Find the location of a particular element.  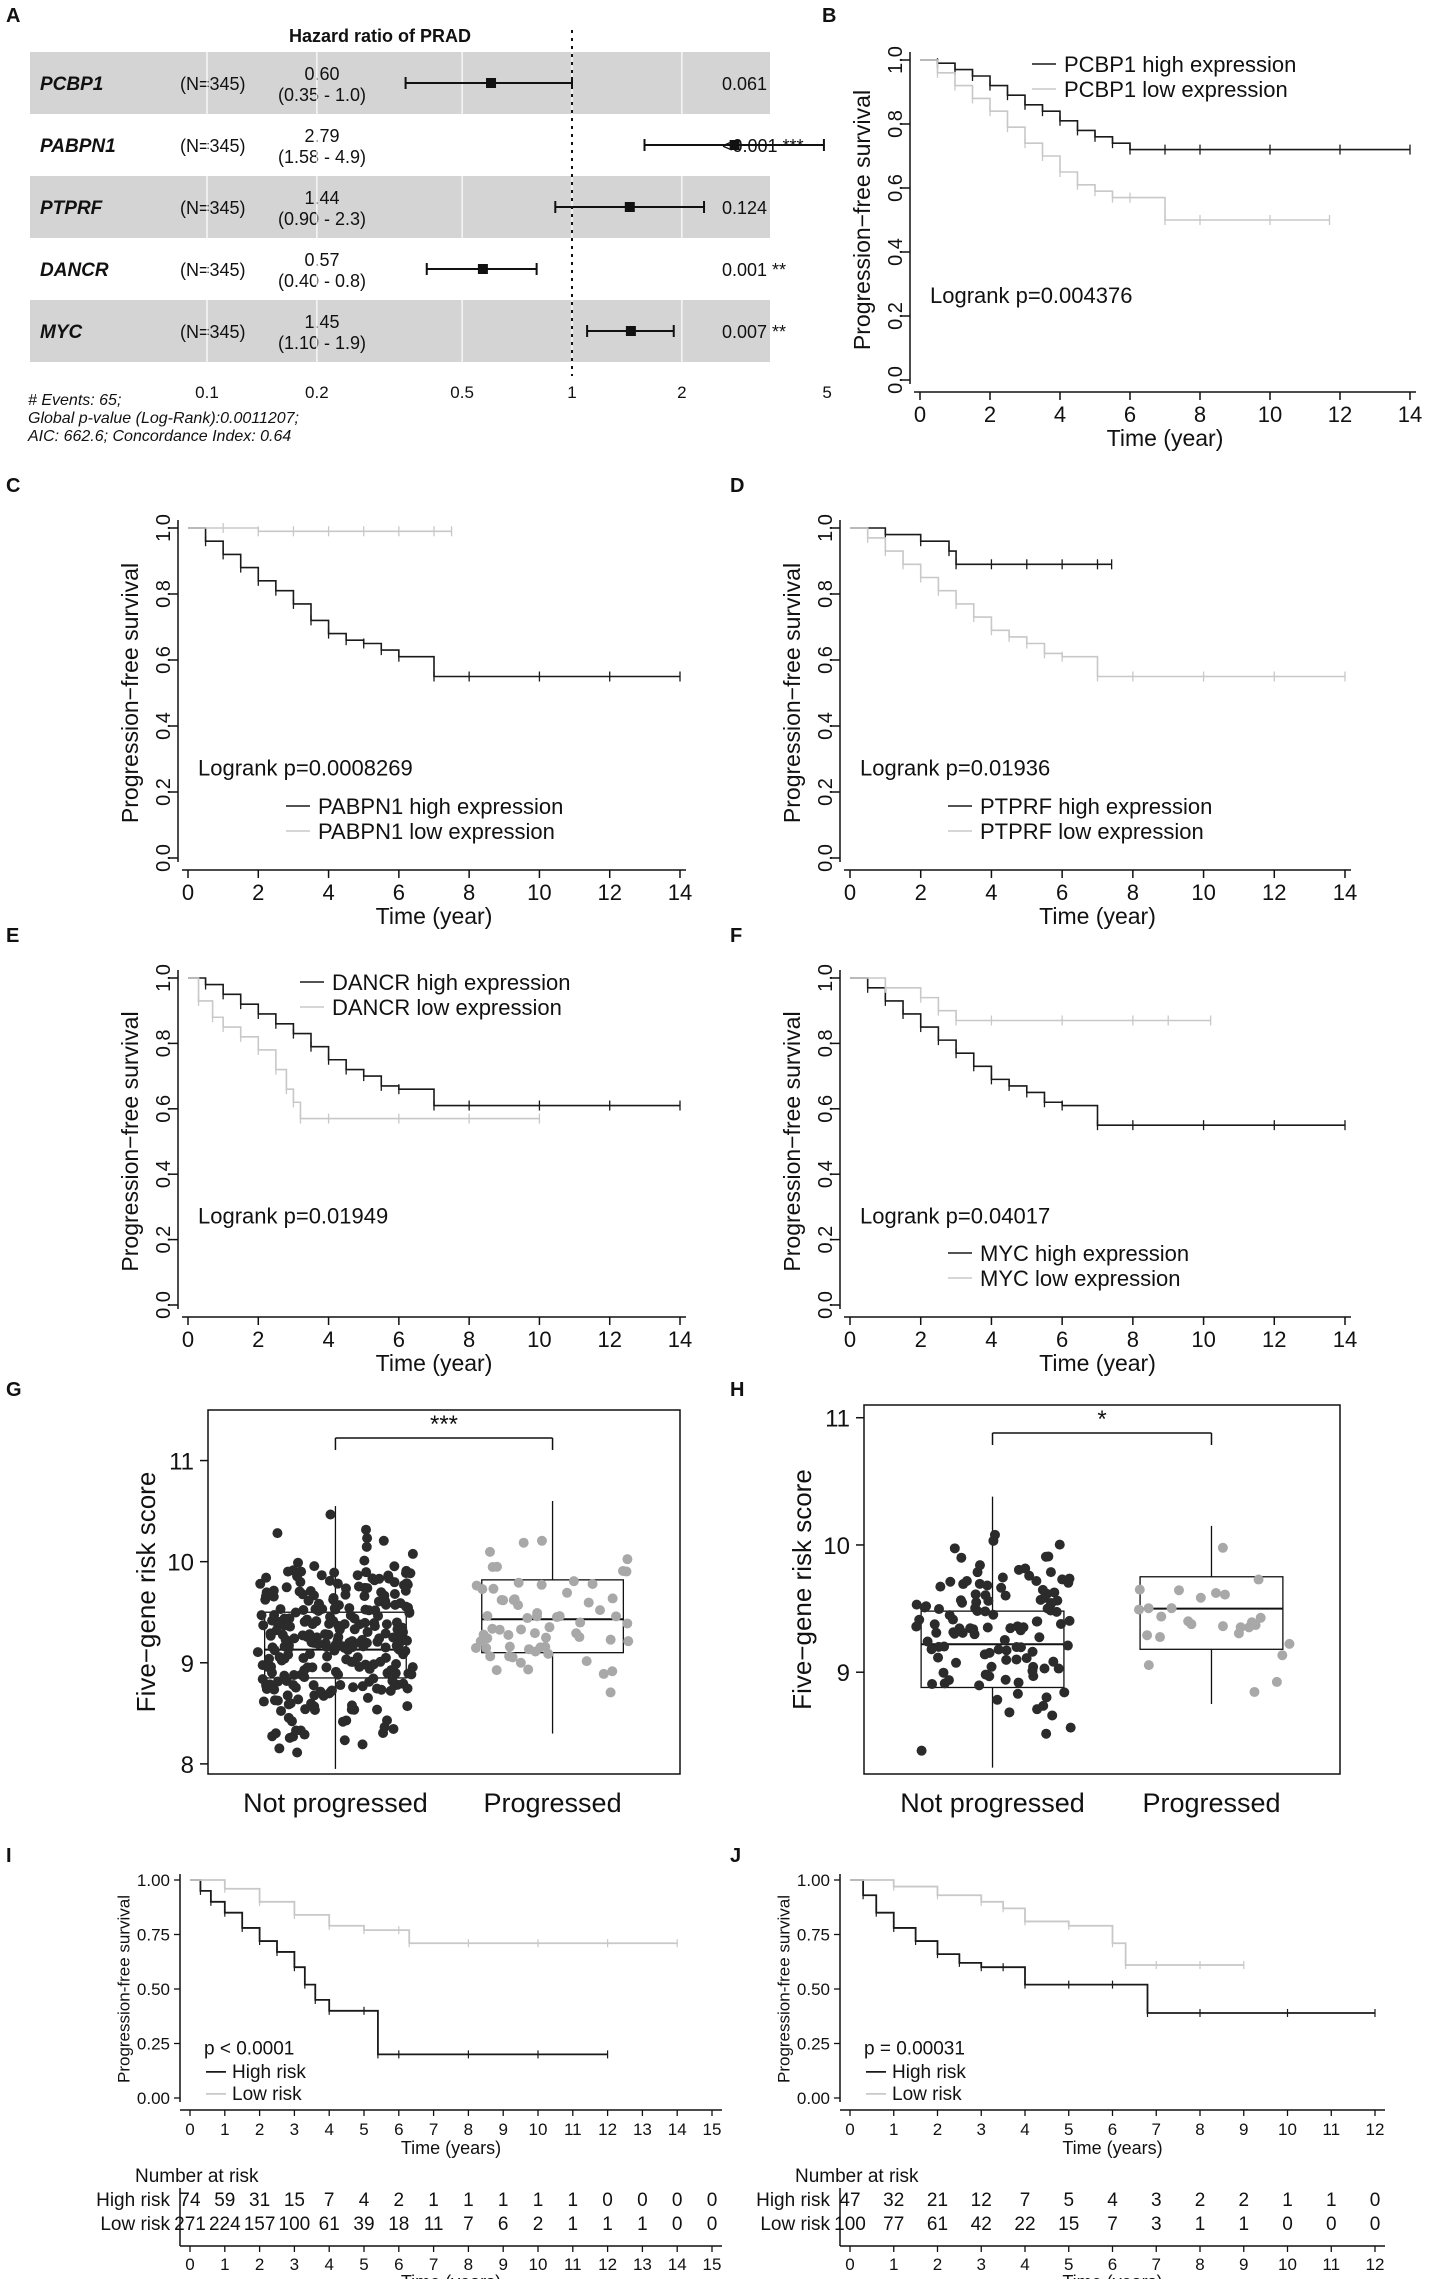

forest-tick-label: 5 is located at coordinates (826, 392).